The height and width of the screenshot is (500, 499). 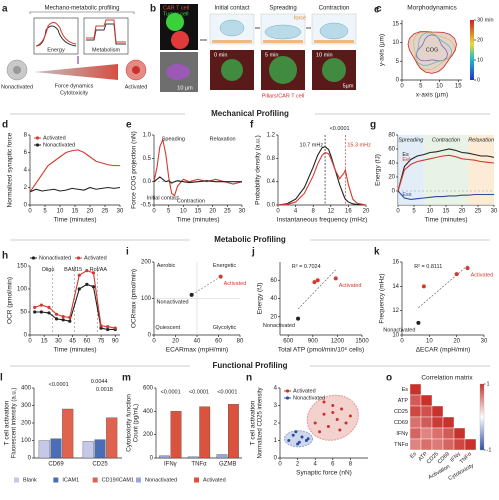 What do you see at coordinates (482, 417) in the screenshot?
I see `colorbar` at bounding box center [482, 417].